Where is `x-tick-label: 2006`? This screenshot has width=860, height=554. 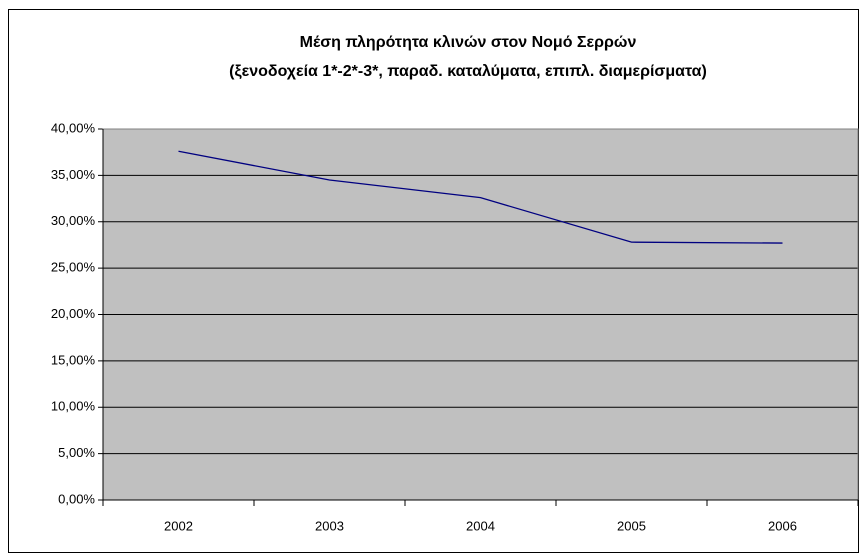 x-tick-label: 2006 is located at coordinates (782, 525).